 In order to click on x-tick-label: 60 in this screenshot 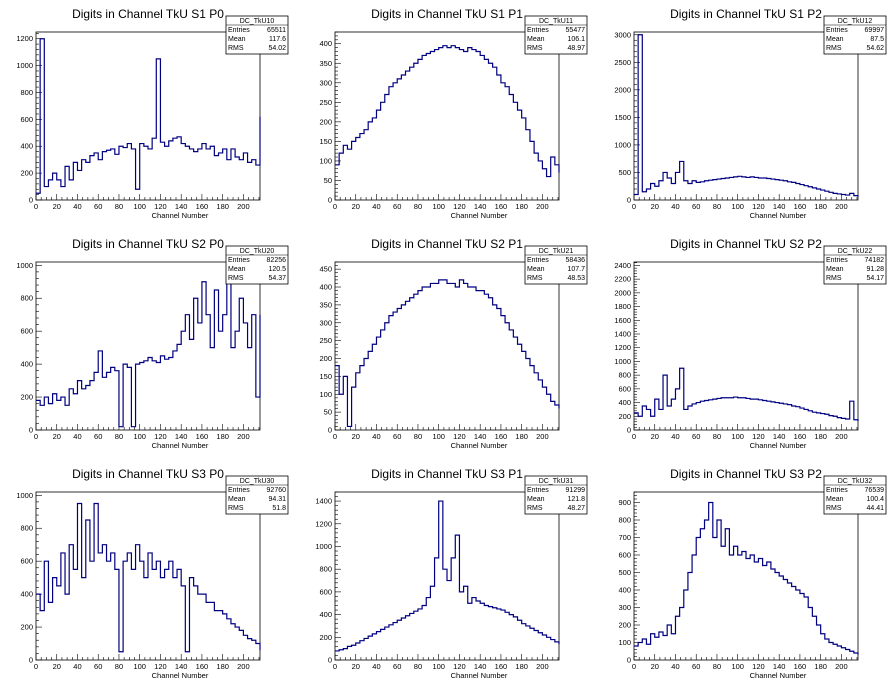, I will do `click(397, 666)`.